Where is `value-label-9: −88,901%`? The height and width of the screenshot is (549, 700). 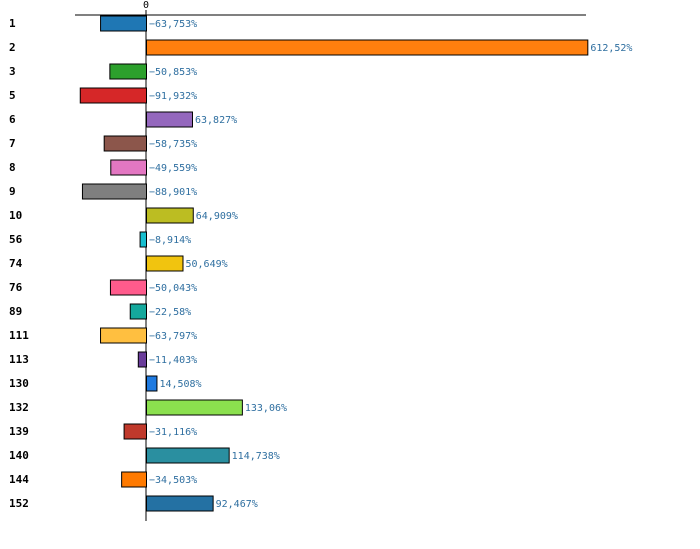
value-label-9: −88,901% is located at coordinates (173, 192).